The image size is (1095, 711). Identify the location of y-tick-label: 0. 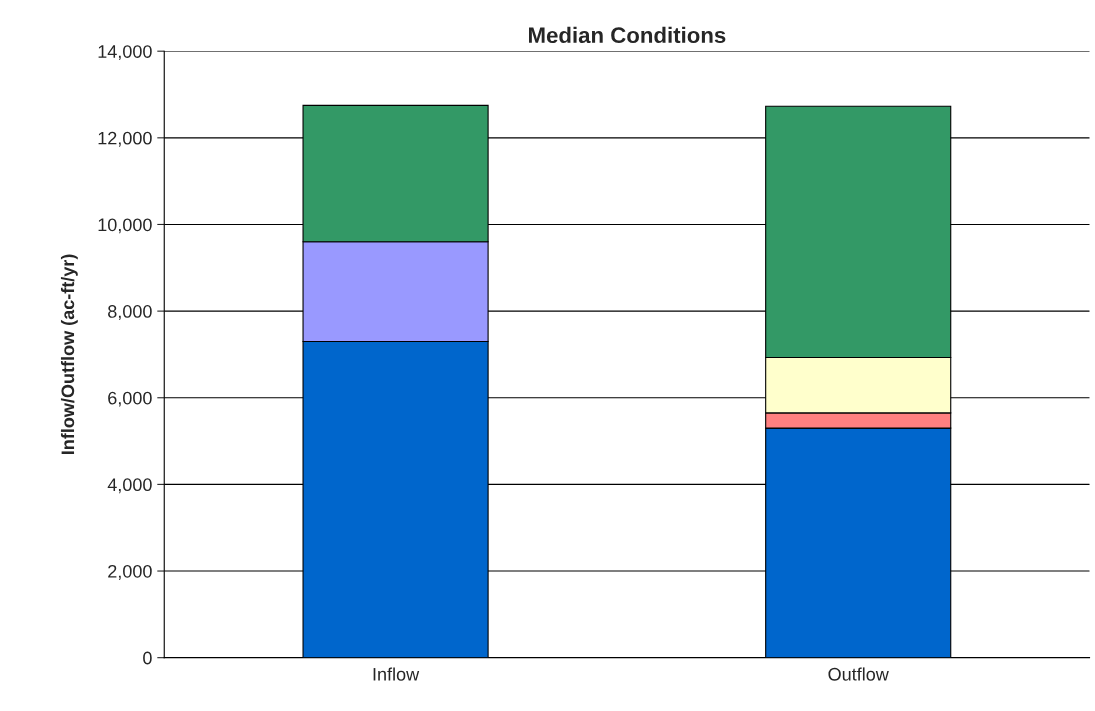
(147, 658).